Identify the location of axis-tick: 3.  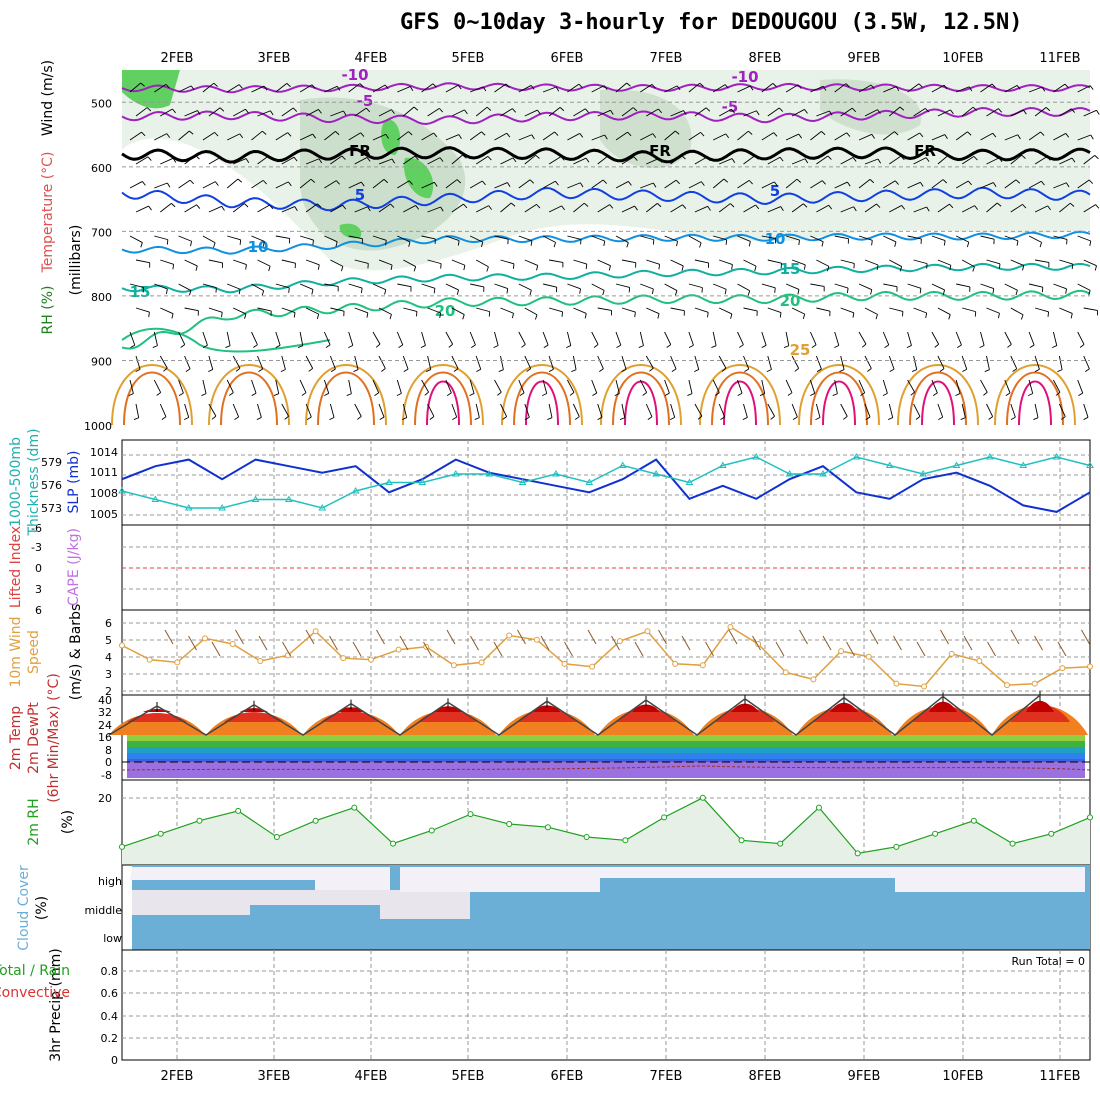
(108, 674).